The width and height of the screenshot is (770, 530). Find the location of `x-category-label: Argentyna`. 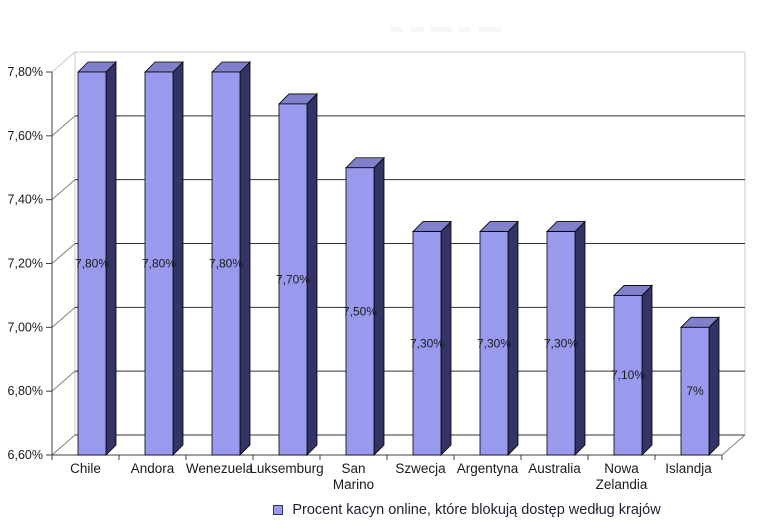

x-category-label: Argentyna is located at coordinates (488, 468).